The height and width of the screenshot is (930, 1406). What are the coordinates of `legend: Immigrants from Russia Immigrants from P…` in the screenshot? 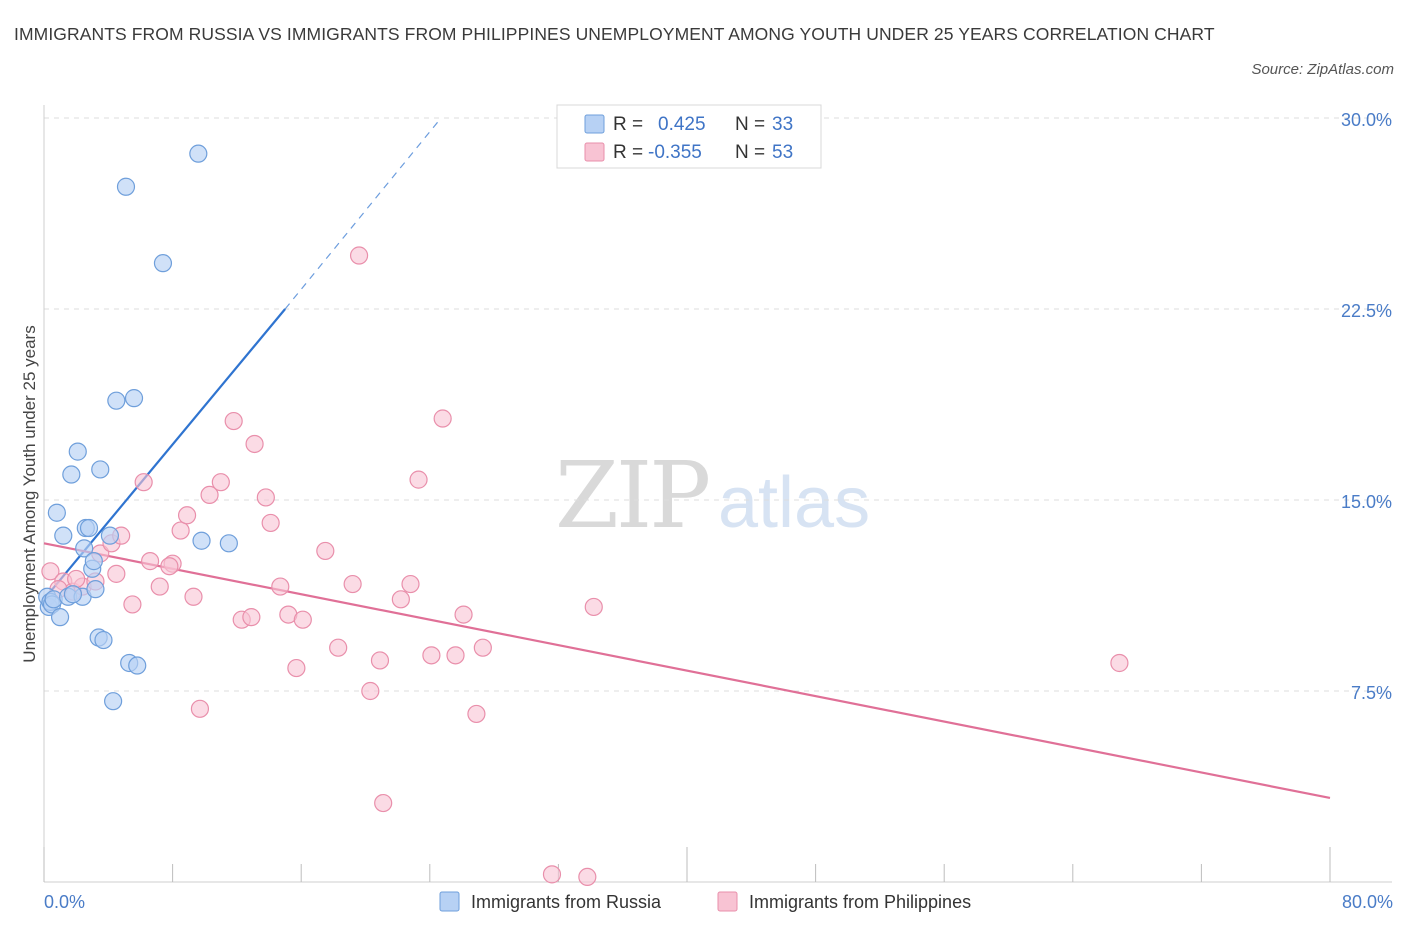 It's located at (705, 901).